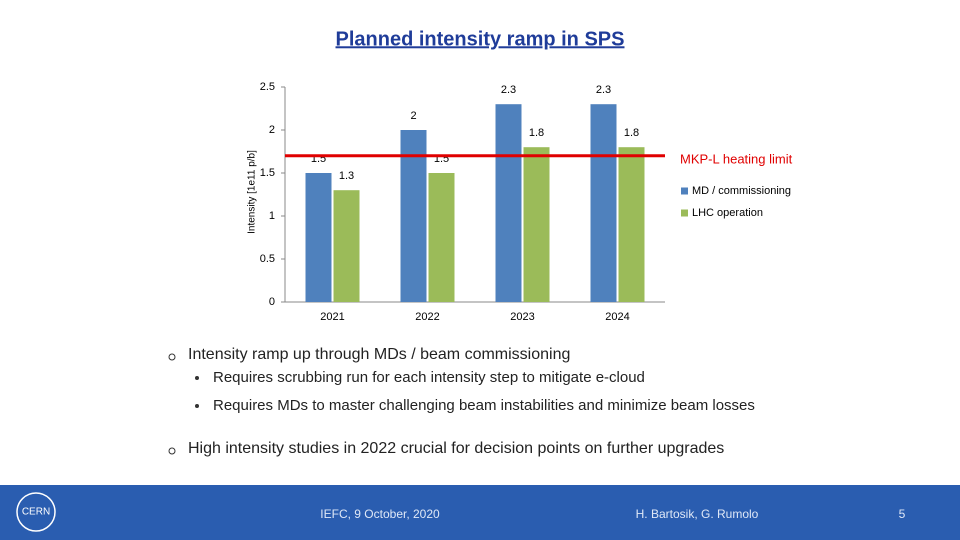 The width and height of the screenshot is (960, 540). What do you see at coordinates (427, 317) in the screenshot?
I see `x-tick-label: 2022` at bounding box center [427, 317].